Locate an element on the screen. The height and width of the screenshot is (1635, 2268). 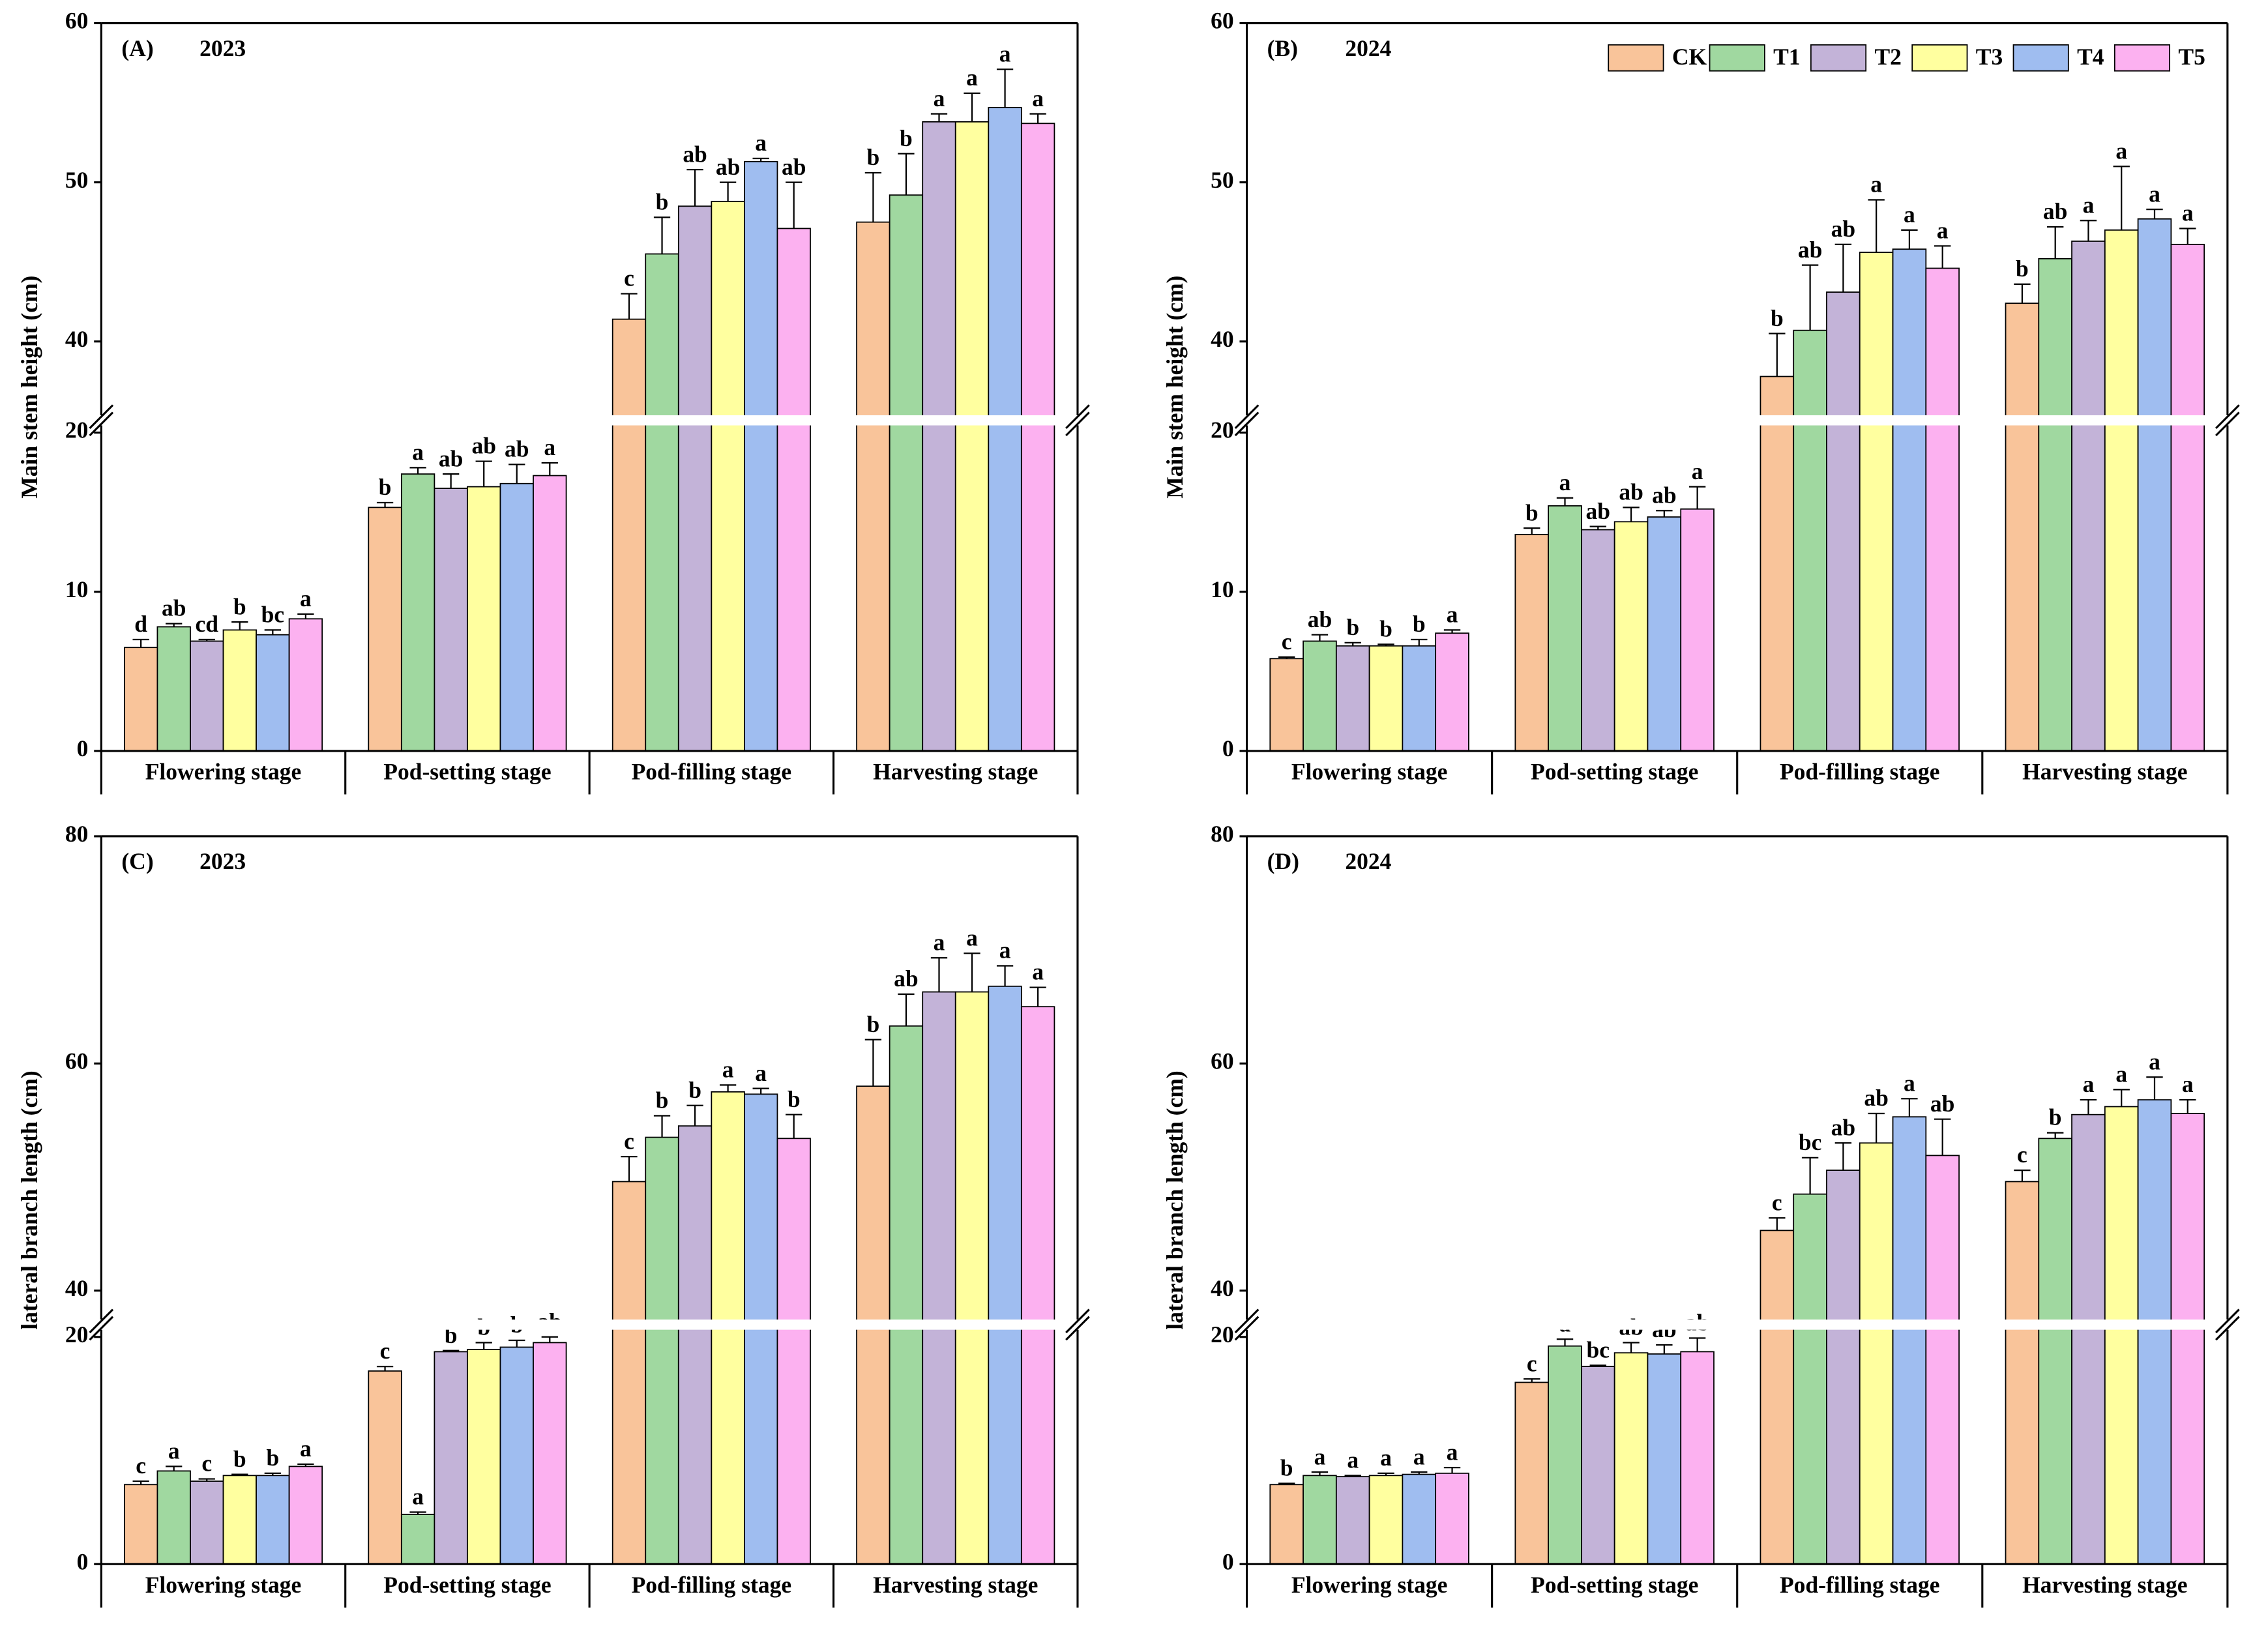
y-axis-label: lateral branch length (cm) is located at coordinates (1175, 1199).